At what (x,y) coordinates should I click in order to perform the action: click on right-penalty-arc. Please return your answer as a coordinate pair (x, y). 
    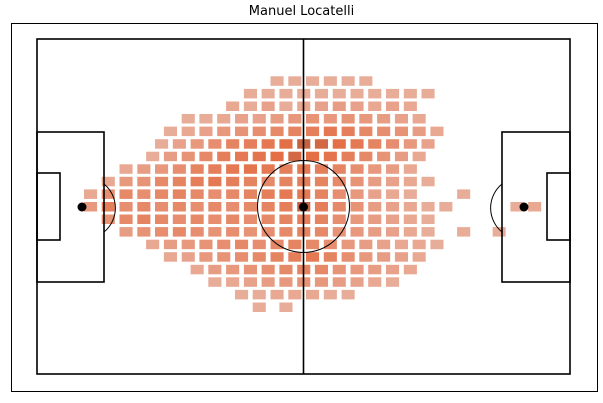
    Looking at the image, I should click on (496, 208).